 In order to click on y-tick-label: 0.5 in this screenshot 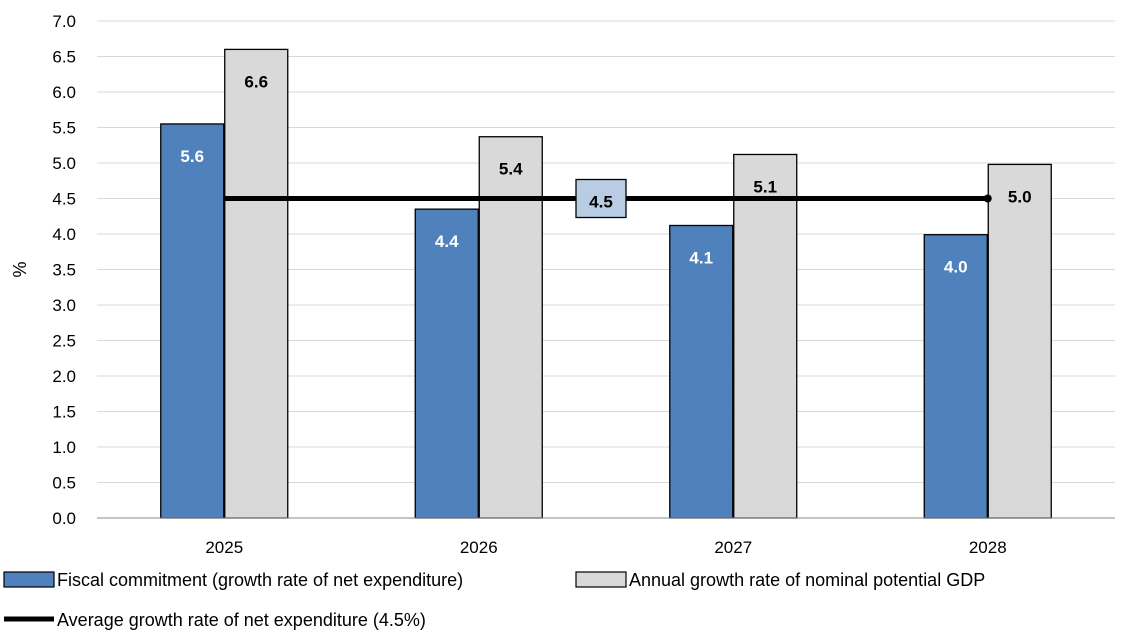, I will do `click(64, 483)`.